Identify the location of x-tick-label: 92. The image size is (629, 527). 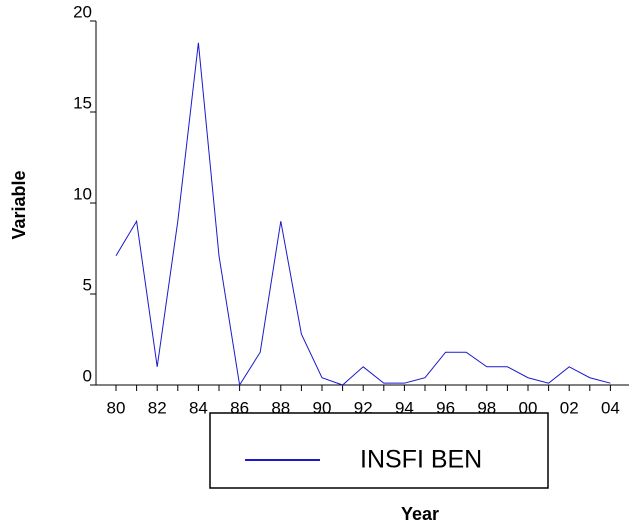
(363, 407).